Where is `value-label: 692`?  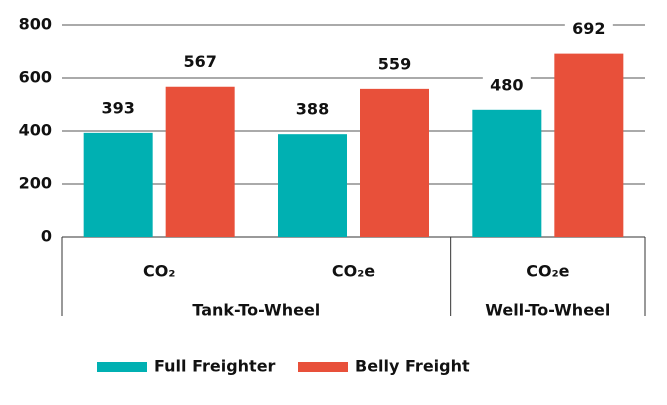 value-label: 692 is located at coordinates (588, 28).